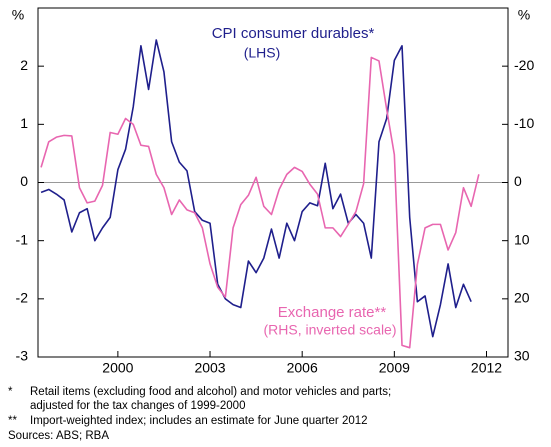  I want to click on y2-tick-label: 30, so click(522, 356).